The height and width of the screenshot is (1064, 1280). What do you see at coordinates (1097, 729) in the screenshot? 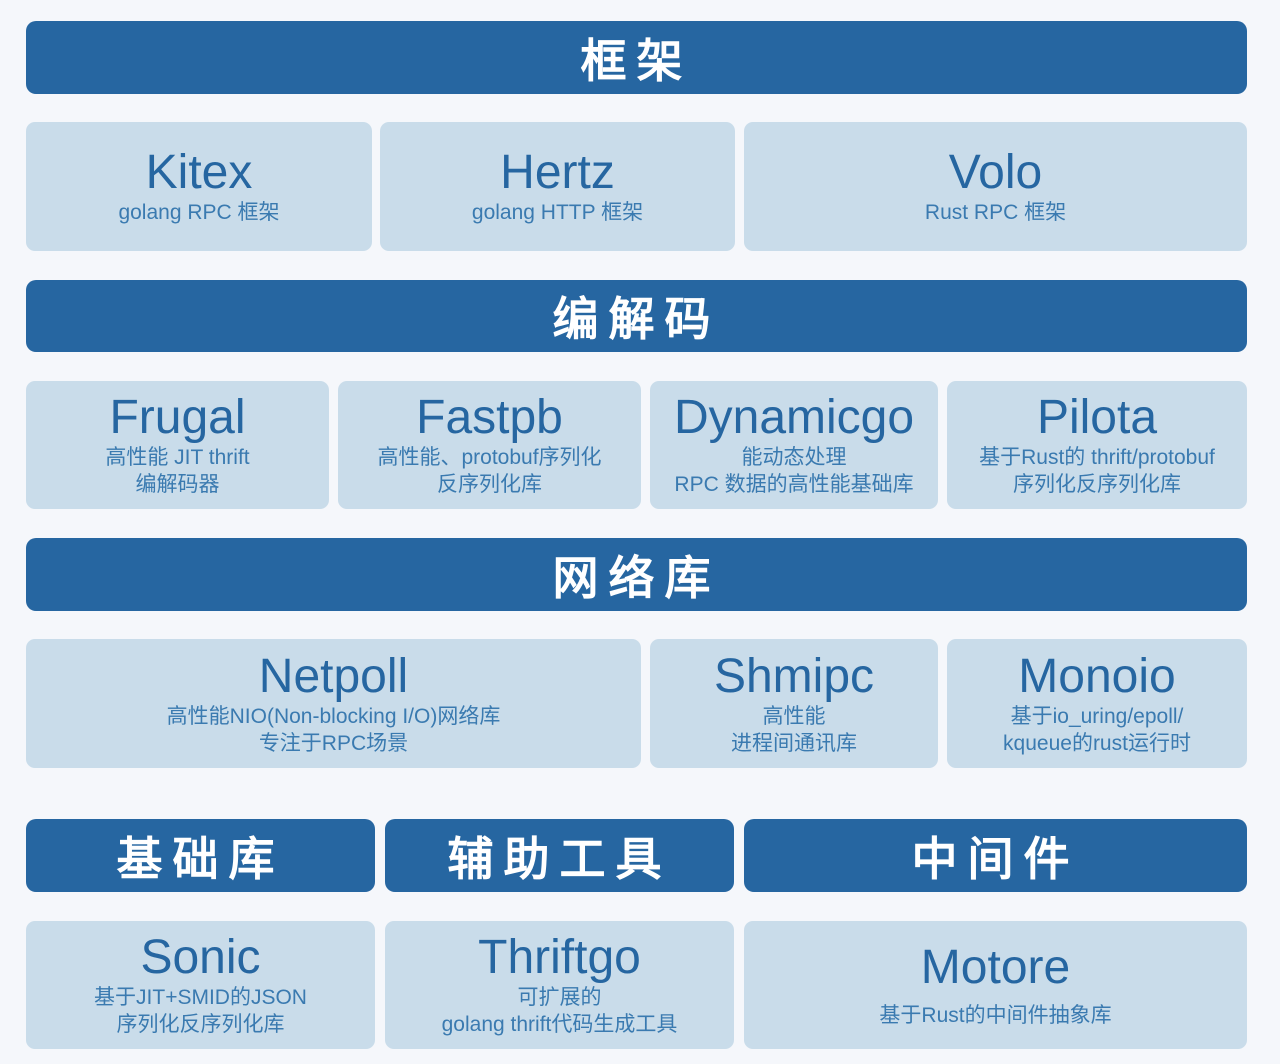
I see `card-desc: 基于io_uring/epoll/ kqueue的rust运行时` at bounding box center [1097, 729].